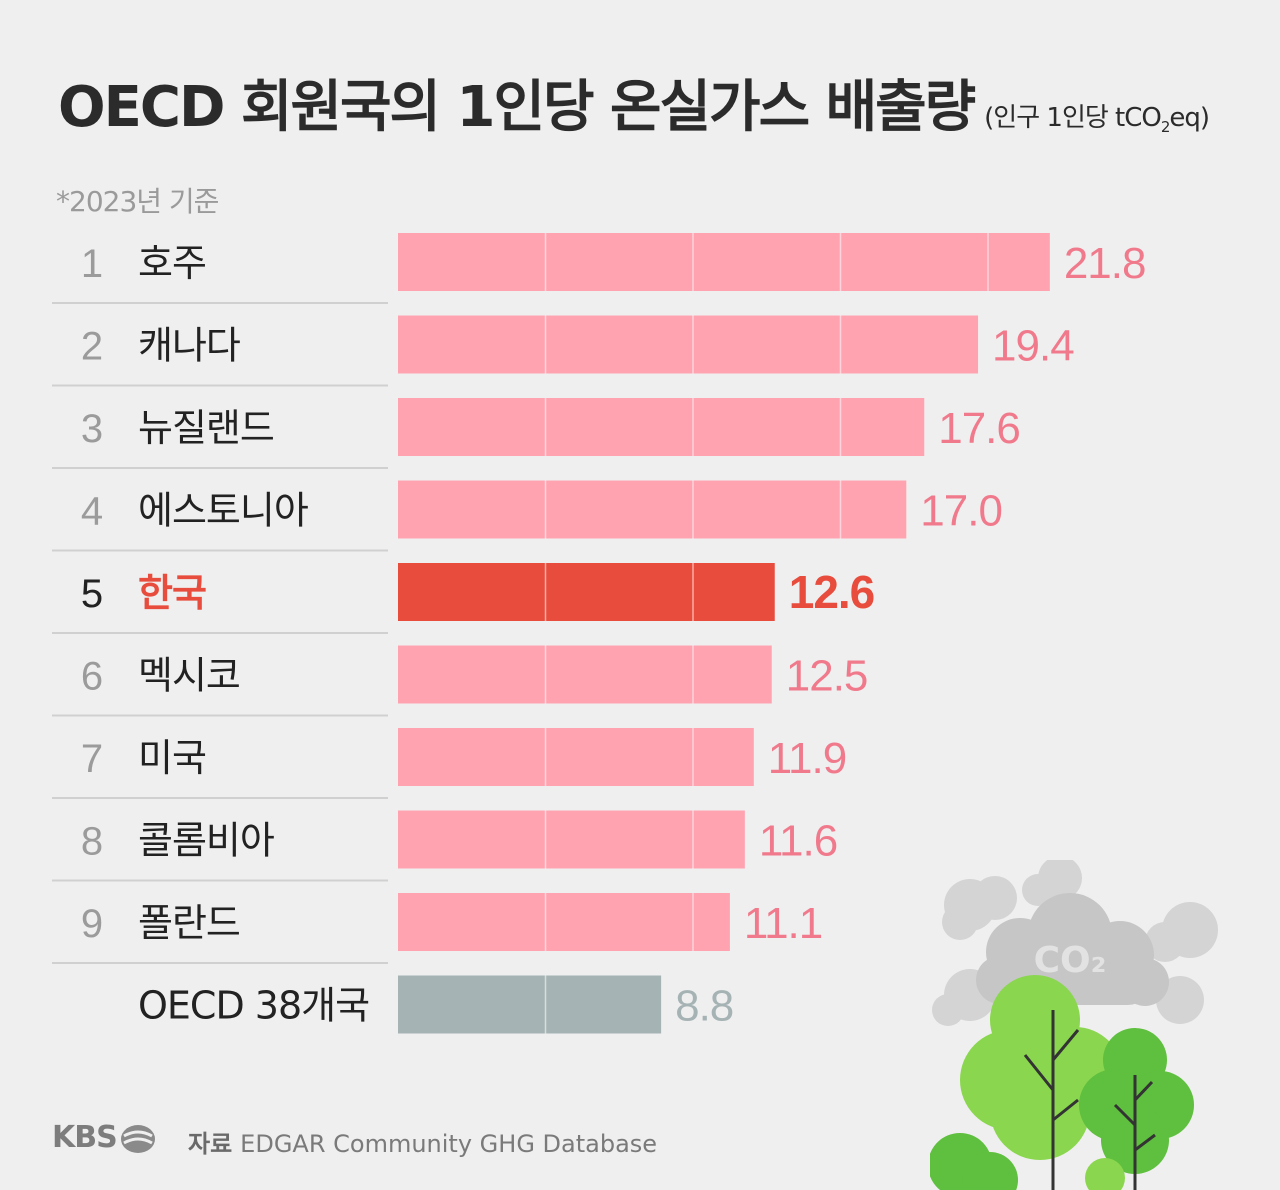 This screenshot has height=1190, width=1280. Describe the element at coordinates (189, 676) in the screenshot. I see `country-label: 멕시코` at that location.